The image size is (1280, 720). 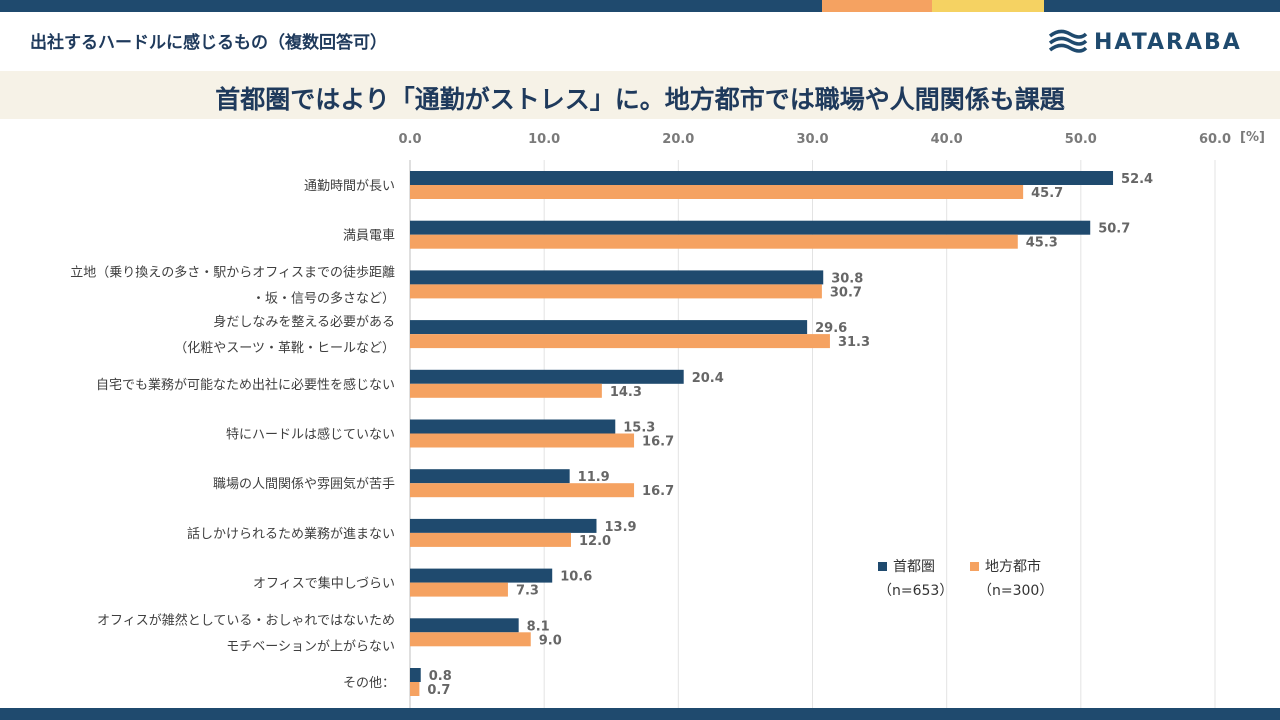 What do you see at coordinates (1068, 41) in the screenshot?
I see `wave-icon` at bounding box center [1068, 41].